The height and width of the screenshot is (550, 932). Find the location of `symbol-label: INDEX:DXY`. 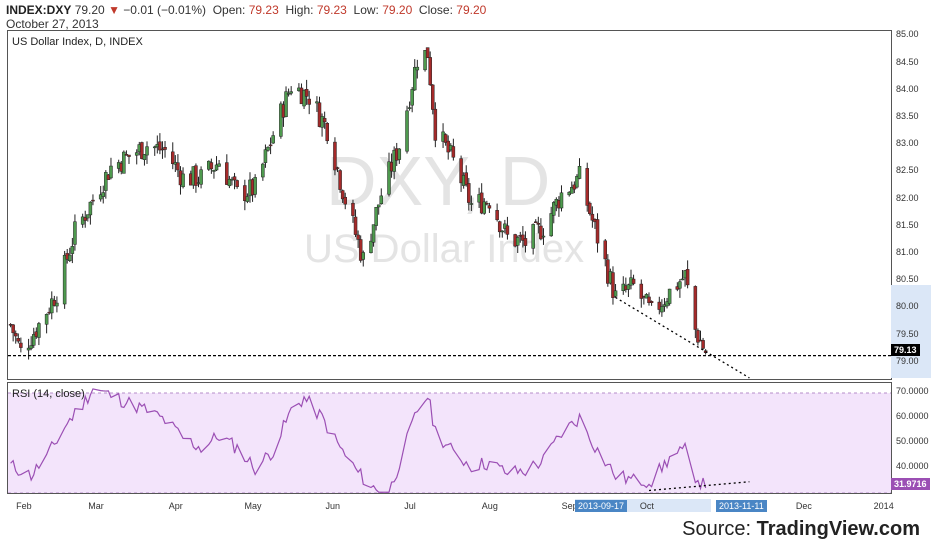

symbol-label: INDEX:DXY is located at coordinates (39, 10).